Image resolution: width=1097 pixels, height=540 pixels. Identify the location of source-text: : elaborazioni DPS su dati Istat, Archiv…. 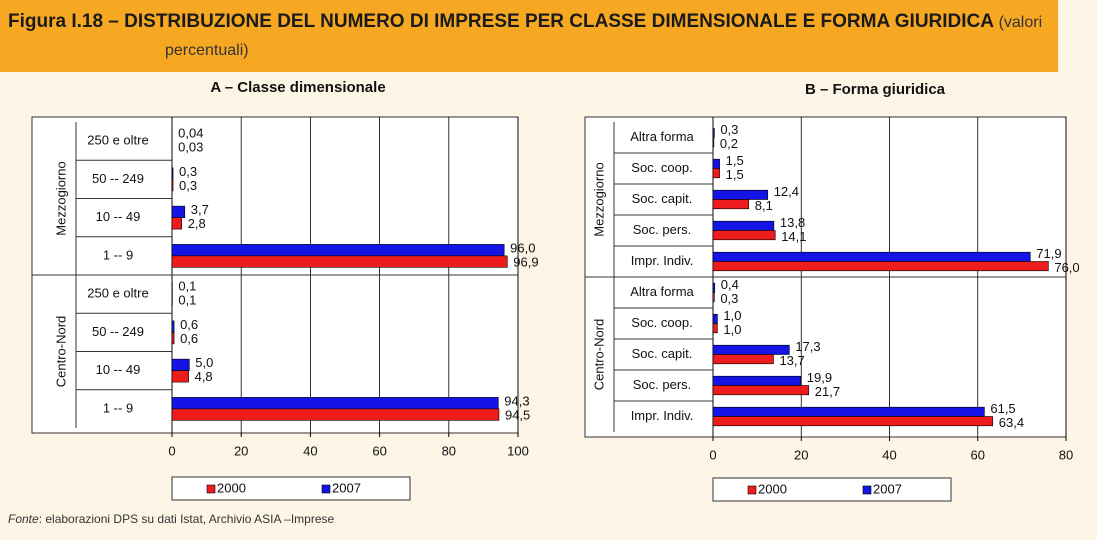
(186, 519).